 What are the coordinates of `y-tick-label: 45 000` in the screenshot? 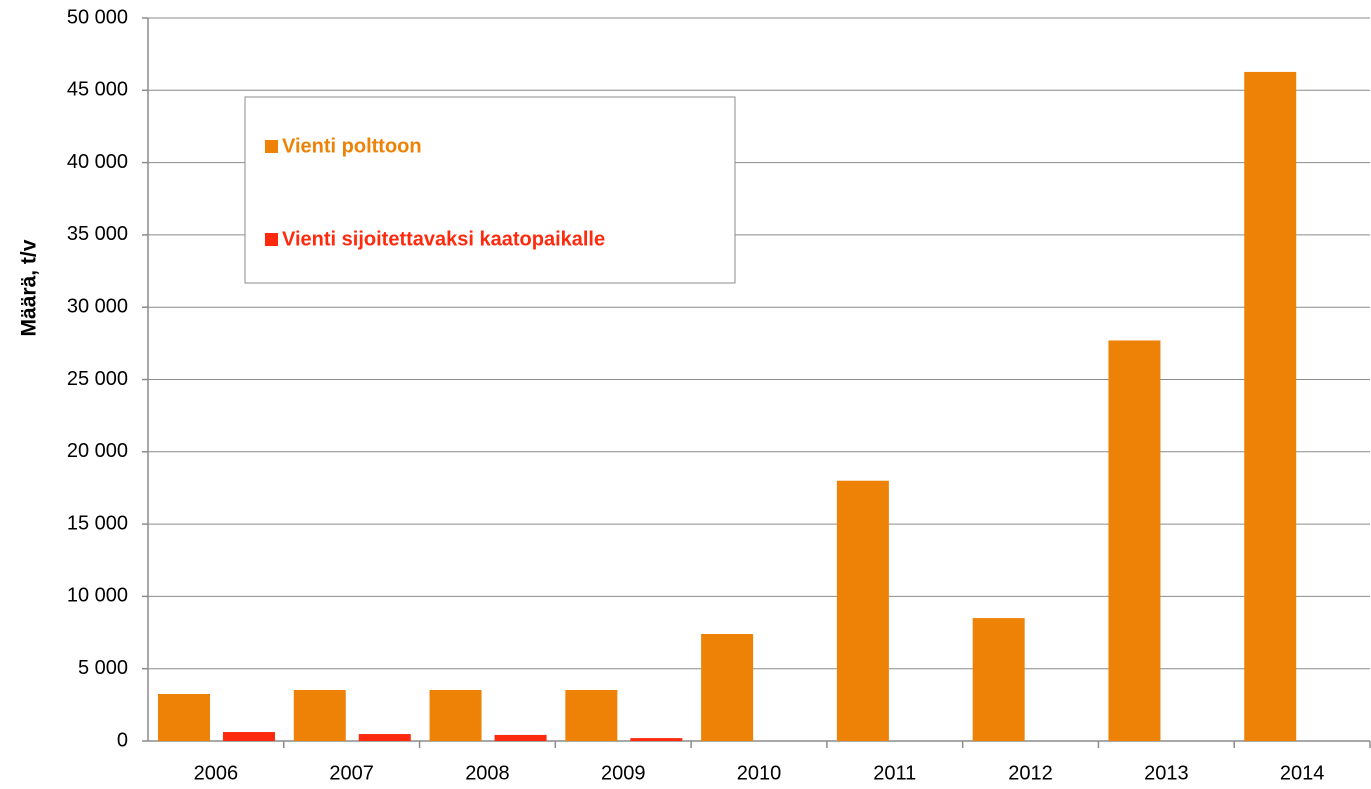 It's located at (97, 90).